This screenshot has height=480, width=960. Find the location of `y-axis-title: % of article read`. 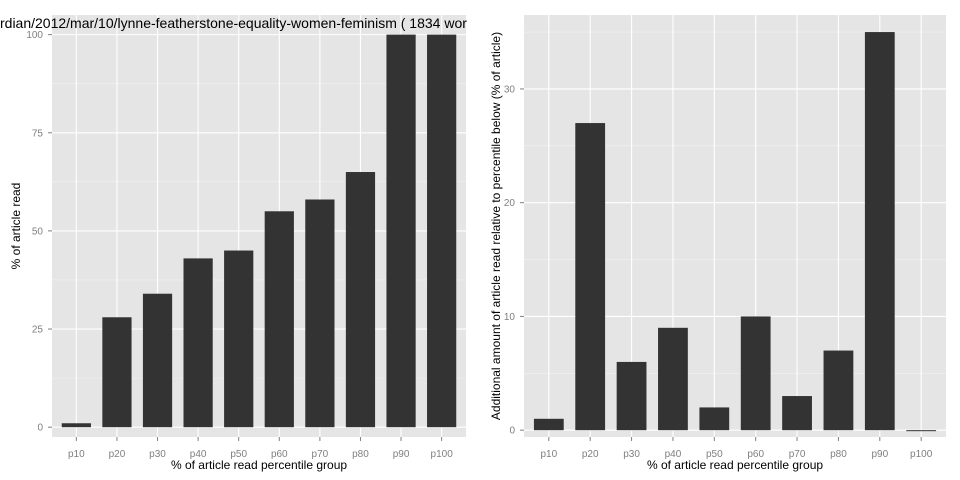

y-axis-title: % of article read is located at coordinates (16, 226).